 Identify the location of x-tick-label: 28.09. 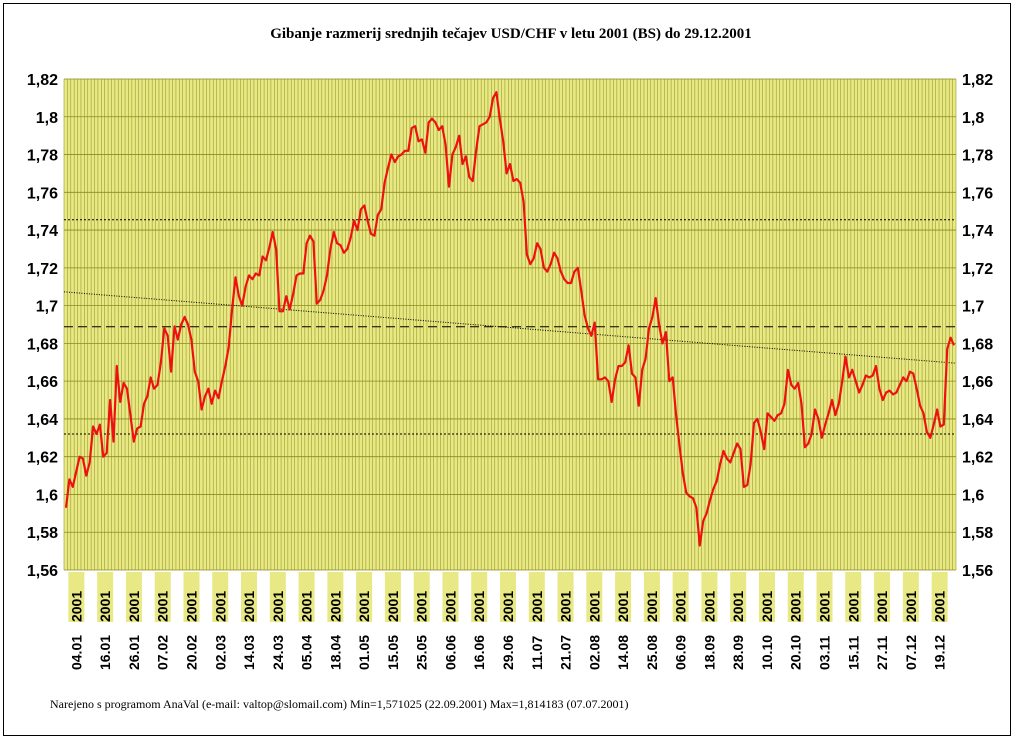
(738, 652).